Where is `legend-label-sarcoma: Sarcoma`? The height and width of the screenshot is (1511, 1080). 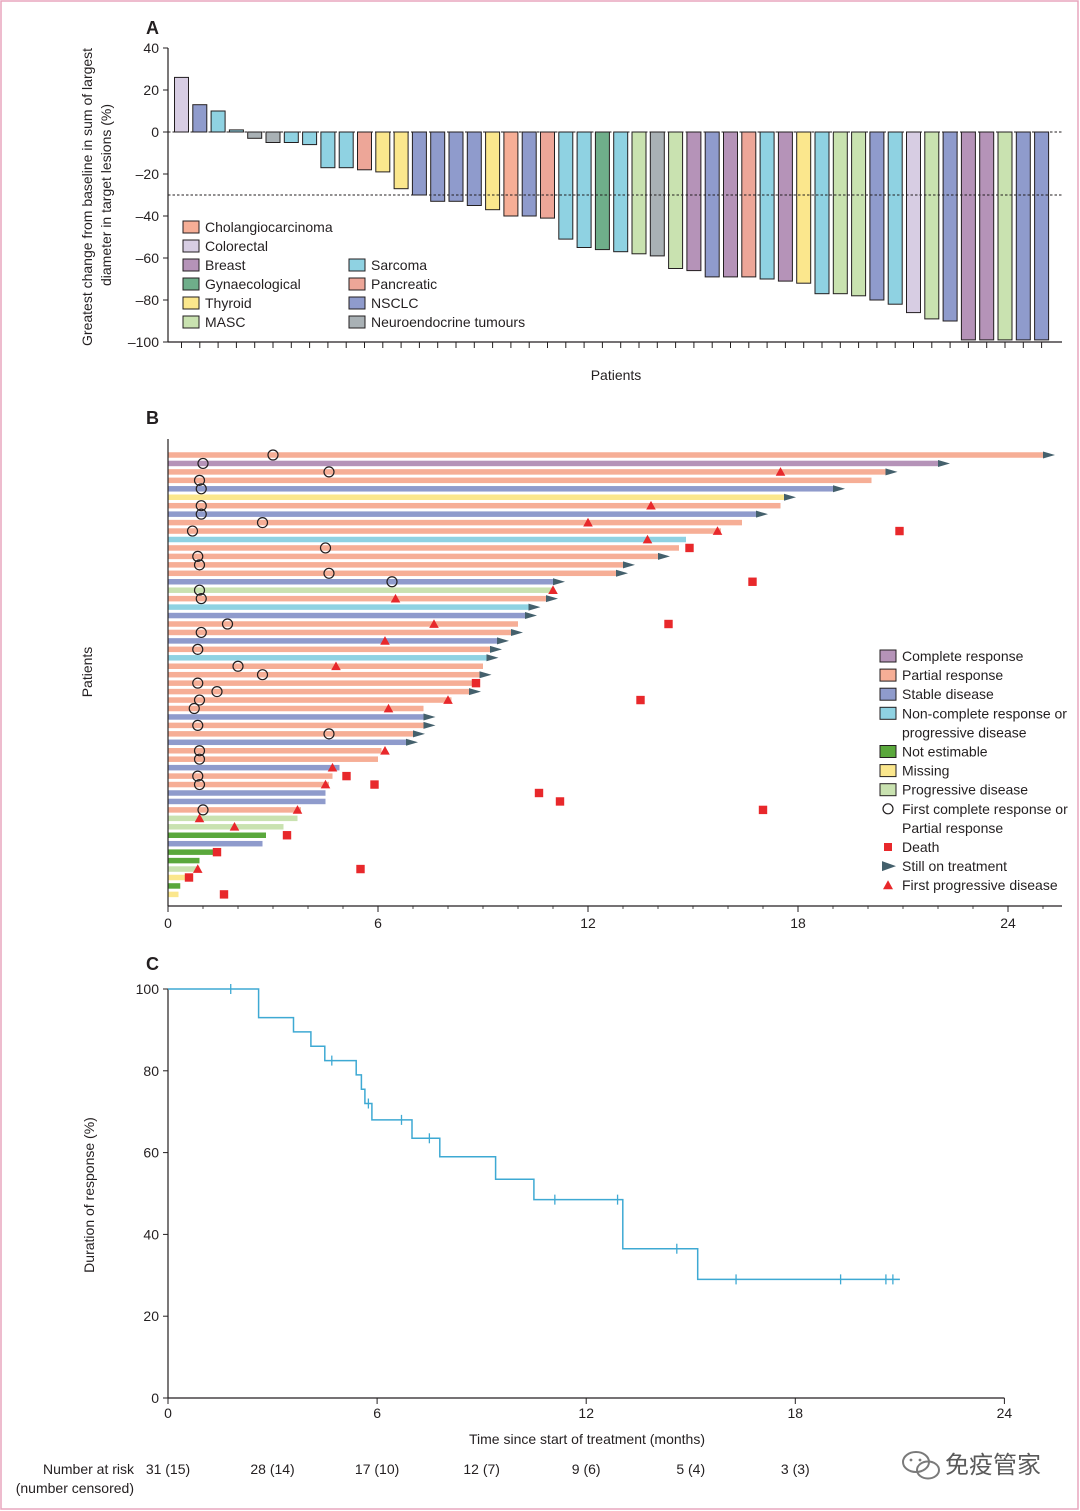 legend-label-sarcoma: Sarcoma is located at coordinates (399, 265).